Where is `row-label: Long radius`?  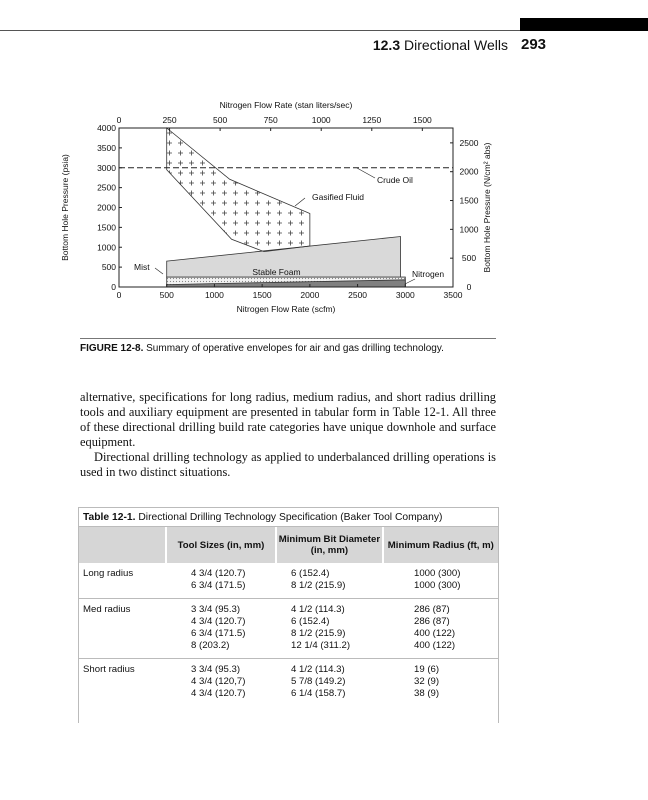 row-label: Long radius is located at coordinates (122, 580).